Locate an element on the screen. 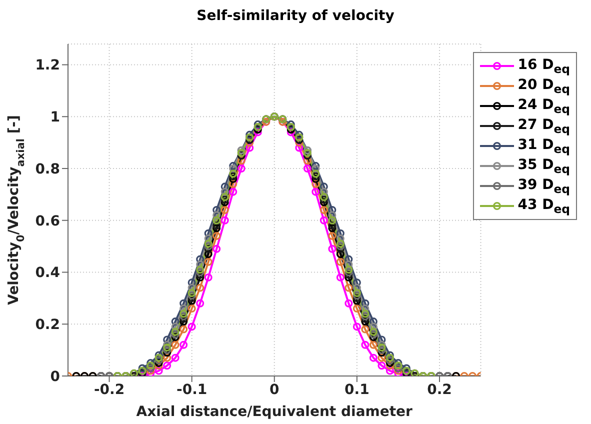  x-tick-label: -0.1 is located at coordinates (192, 390).